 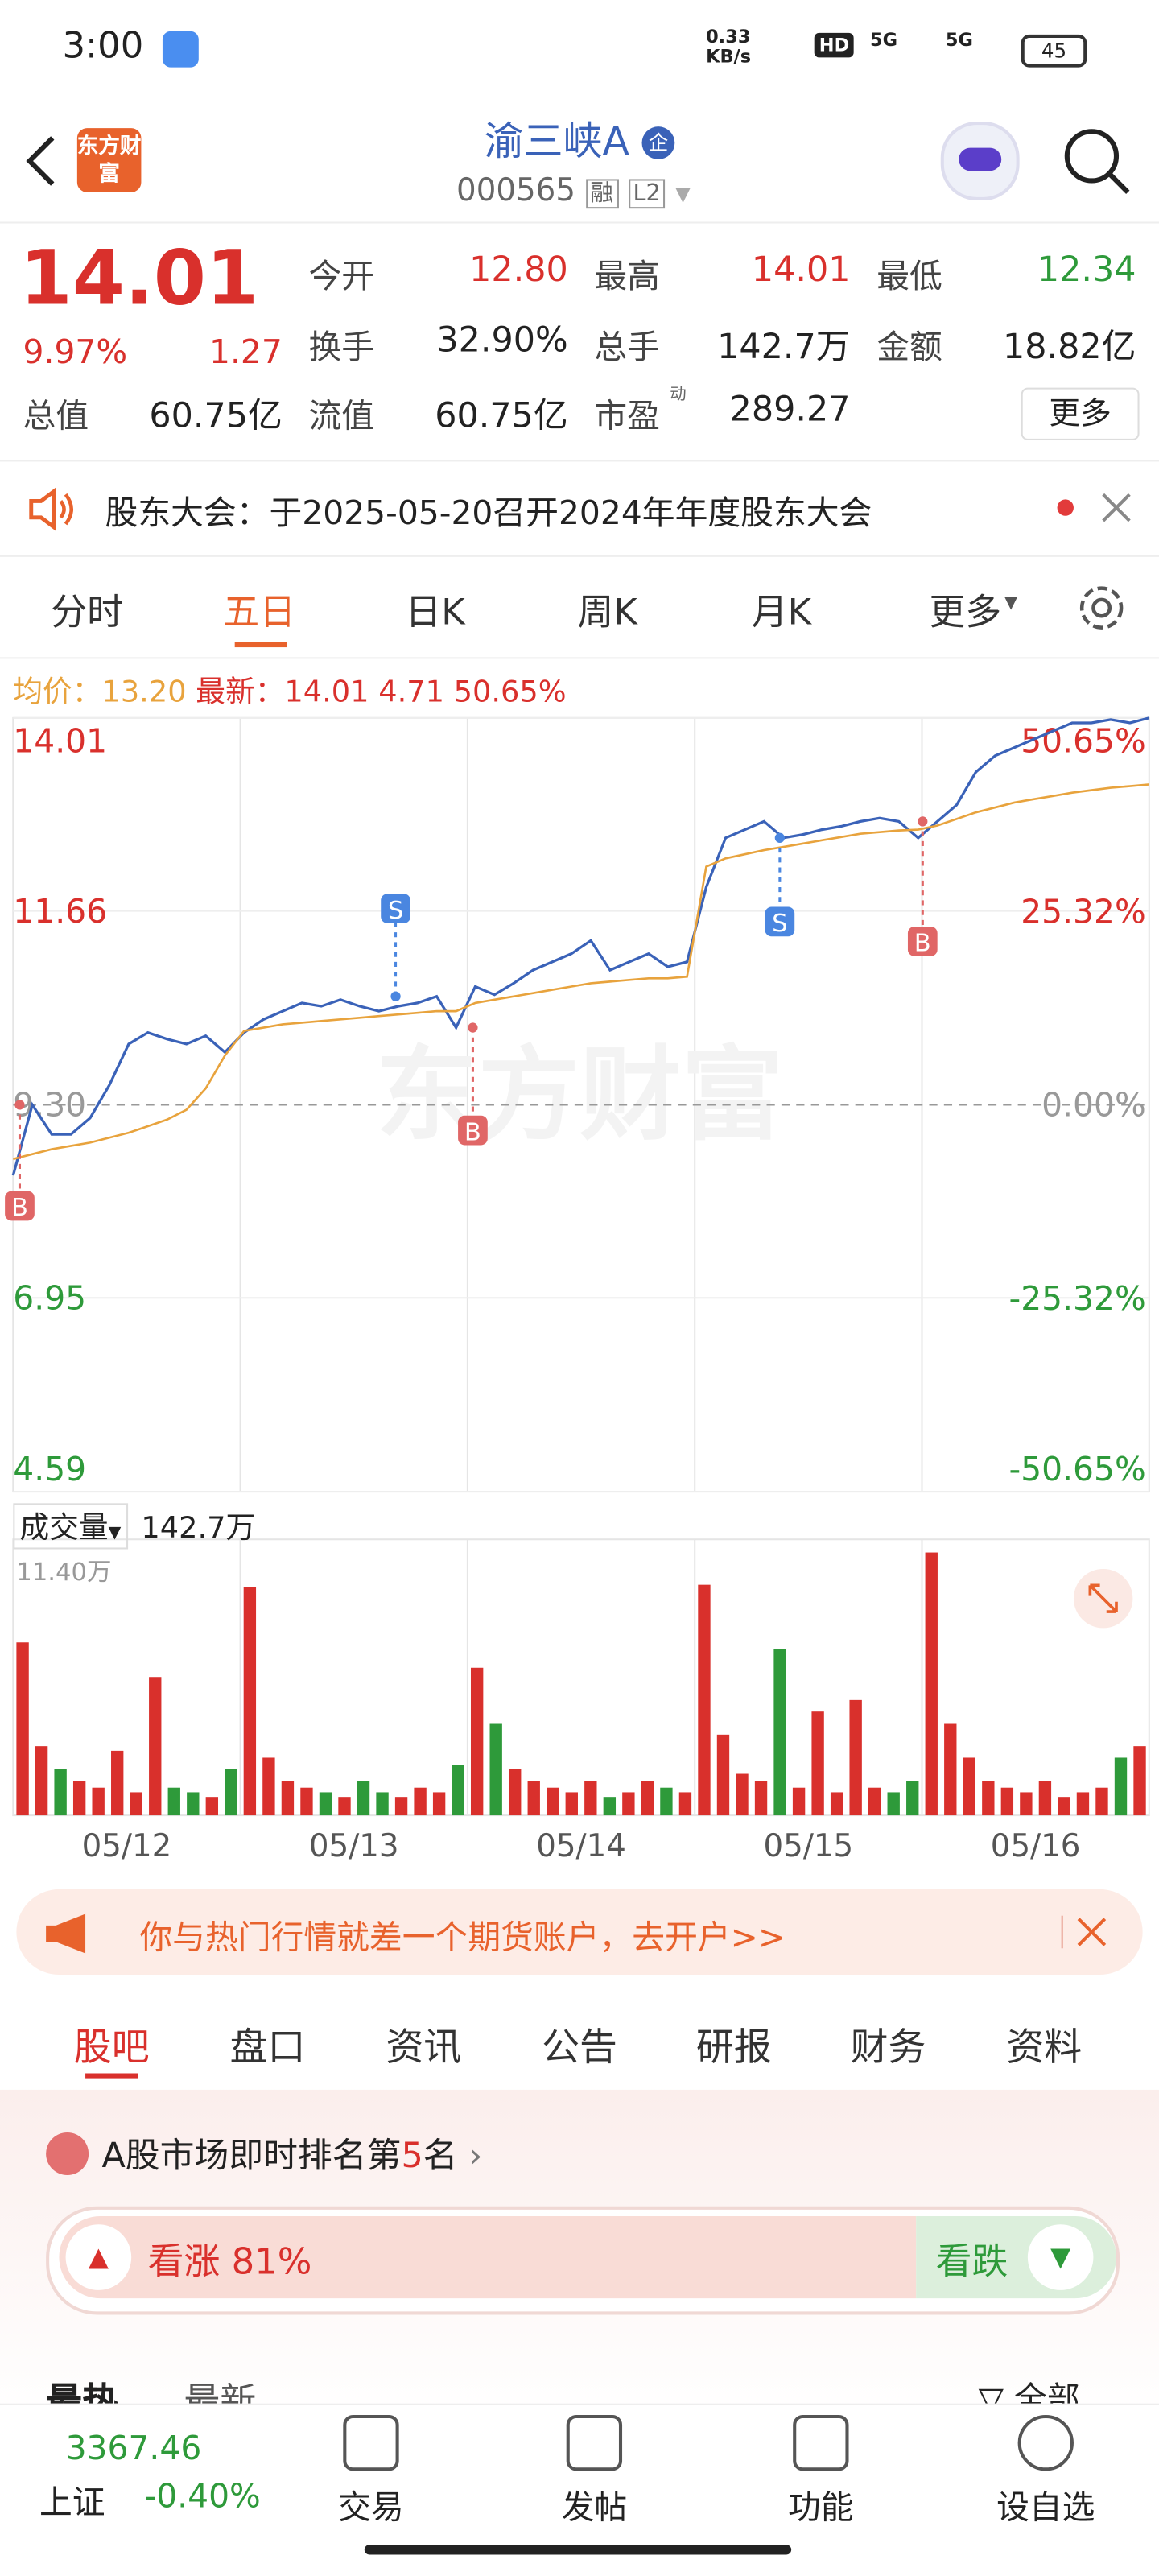 What do you see at coordinates (602, 194) in the screenshot?
I see `badge: 融` at bounding box center [602, 194].